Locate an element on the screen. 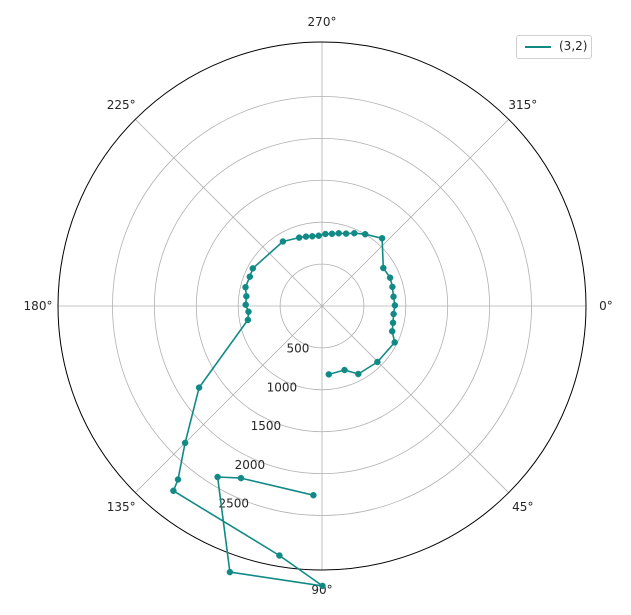 The height and width of the screenshot is (615, 631). theta-tick-label: 90° is located at coordinates (321, 590).